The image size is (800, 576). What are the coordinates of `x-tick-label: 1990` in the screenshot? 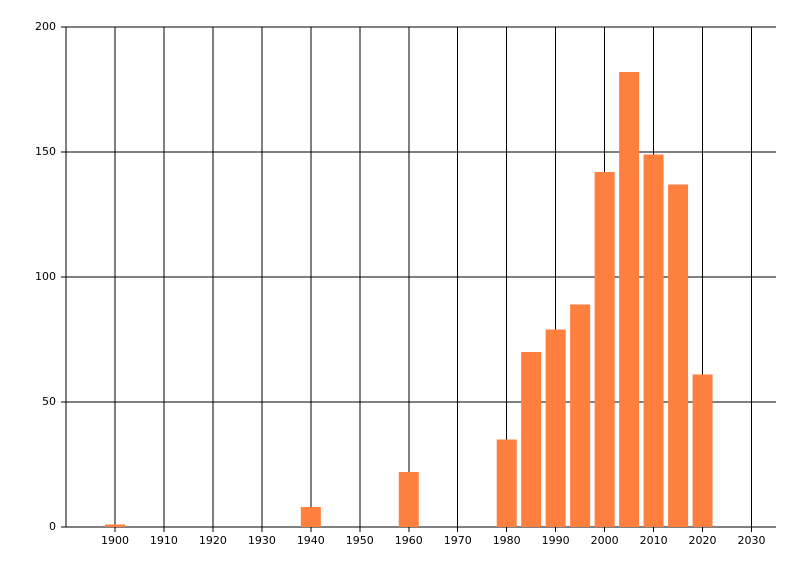 It's located at (556, 540).